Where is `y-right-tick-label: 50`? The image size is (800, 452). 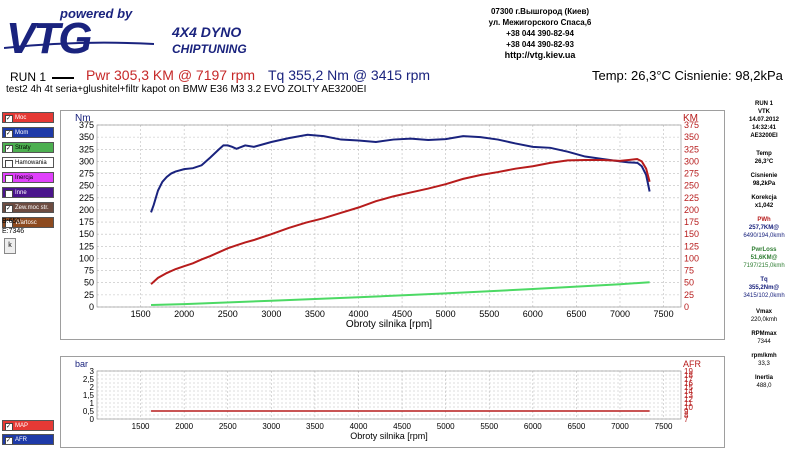
y-right-tick-label: 50 is located at coordinates (689, 283).